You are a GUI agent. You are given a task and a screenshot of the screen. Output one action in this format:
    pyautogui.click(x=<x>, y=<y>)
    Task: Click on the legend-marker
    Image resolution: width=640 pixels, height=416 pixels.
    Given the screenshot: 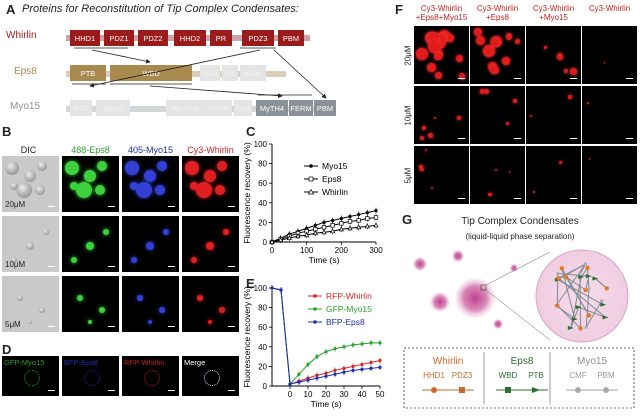 What is the action you would take?
    pyautogui.click(x=311, y=166)
    